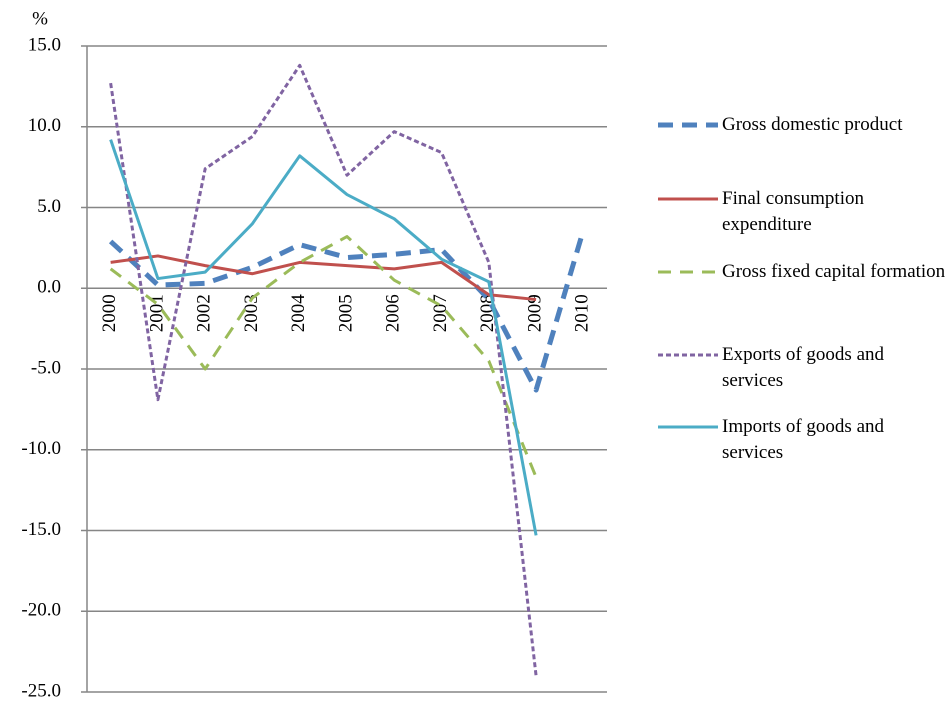 The image size is (951, 708). I want to click on y-tick-label: -25.0, so click(41, 690).